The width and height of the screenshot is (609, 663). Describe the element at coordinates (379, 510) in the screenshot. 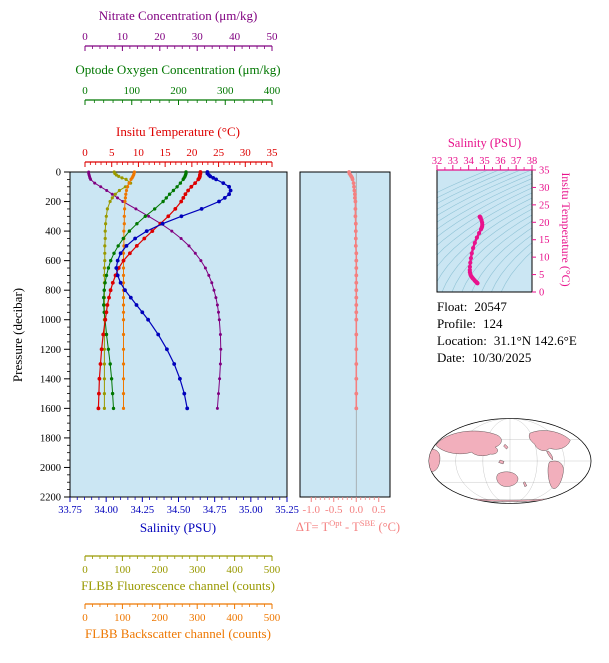

I see `svg-text: 0.5` at that location.